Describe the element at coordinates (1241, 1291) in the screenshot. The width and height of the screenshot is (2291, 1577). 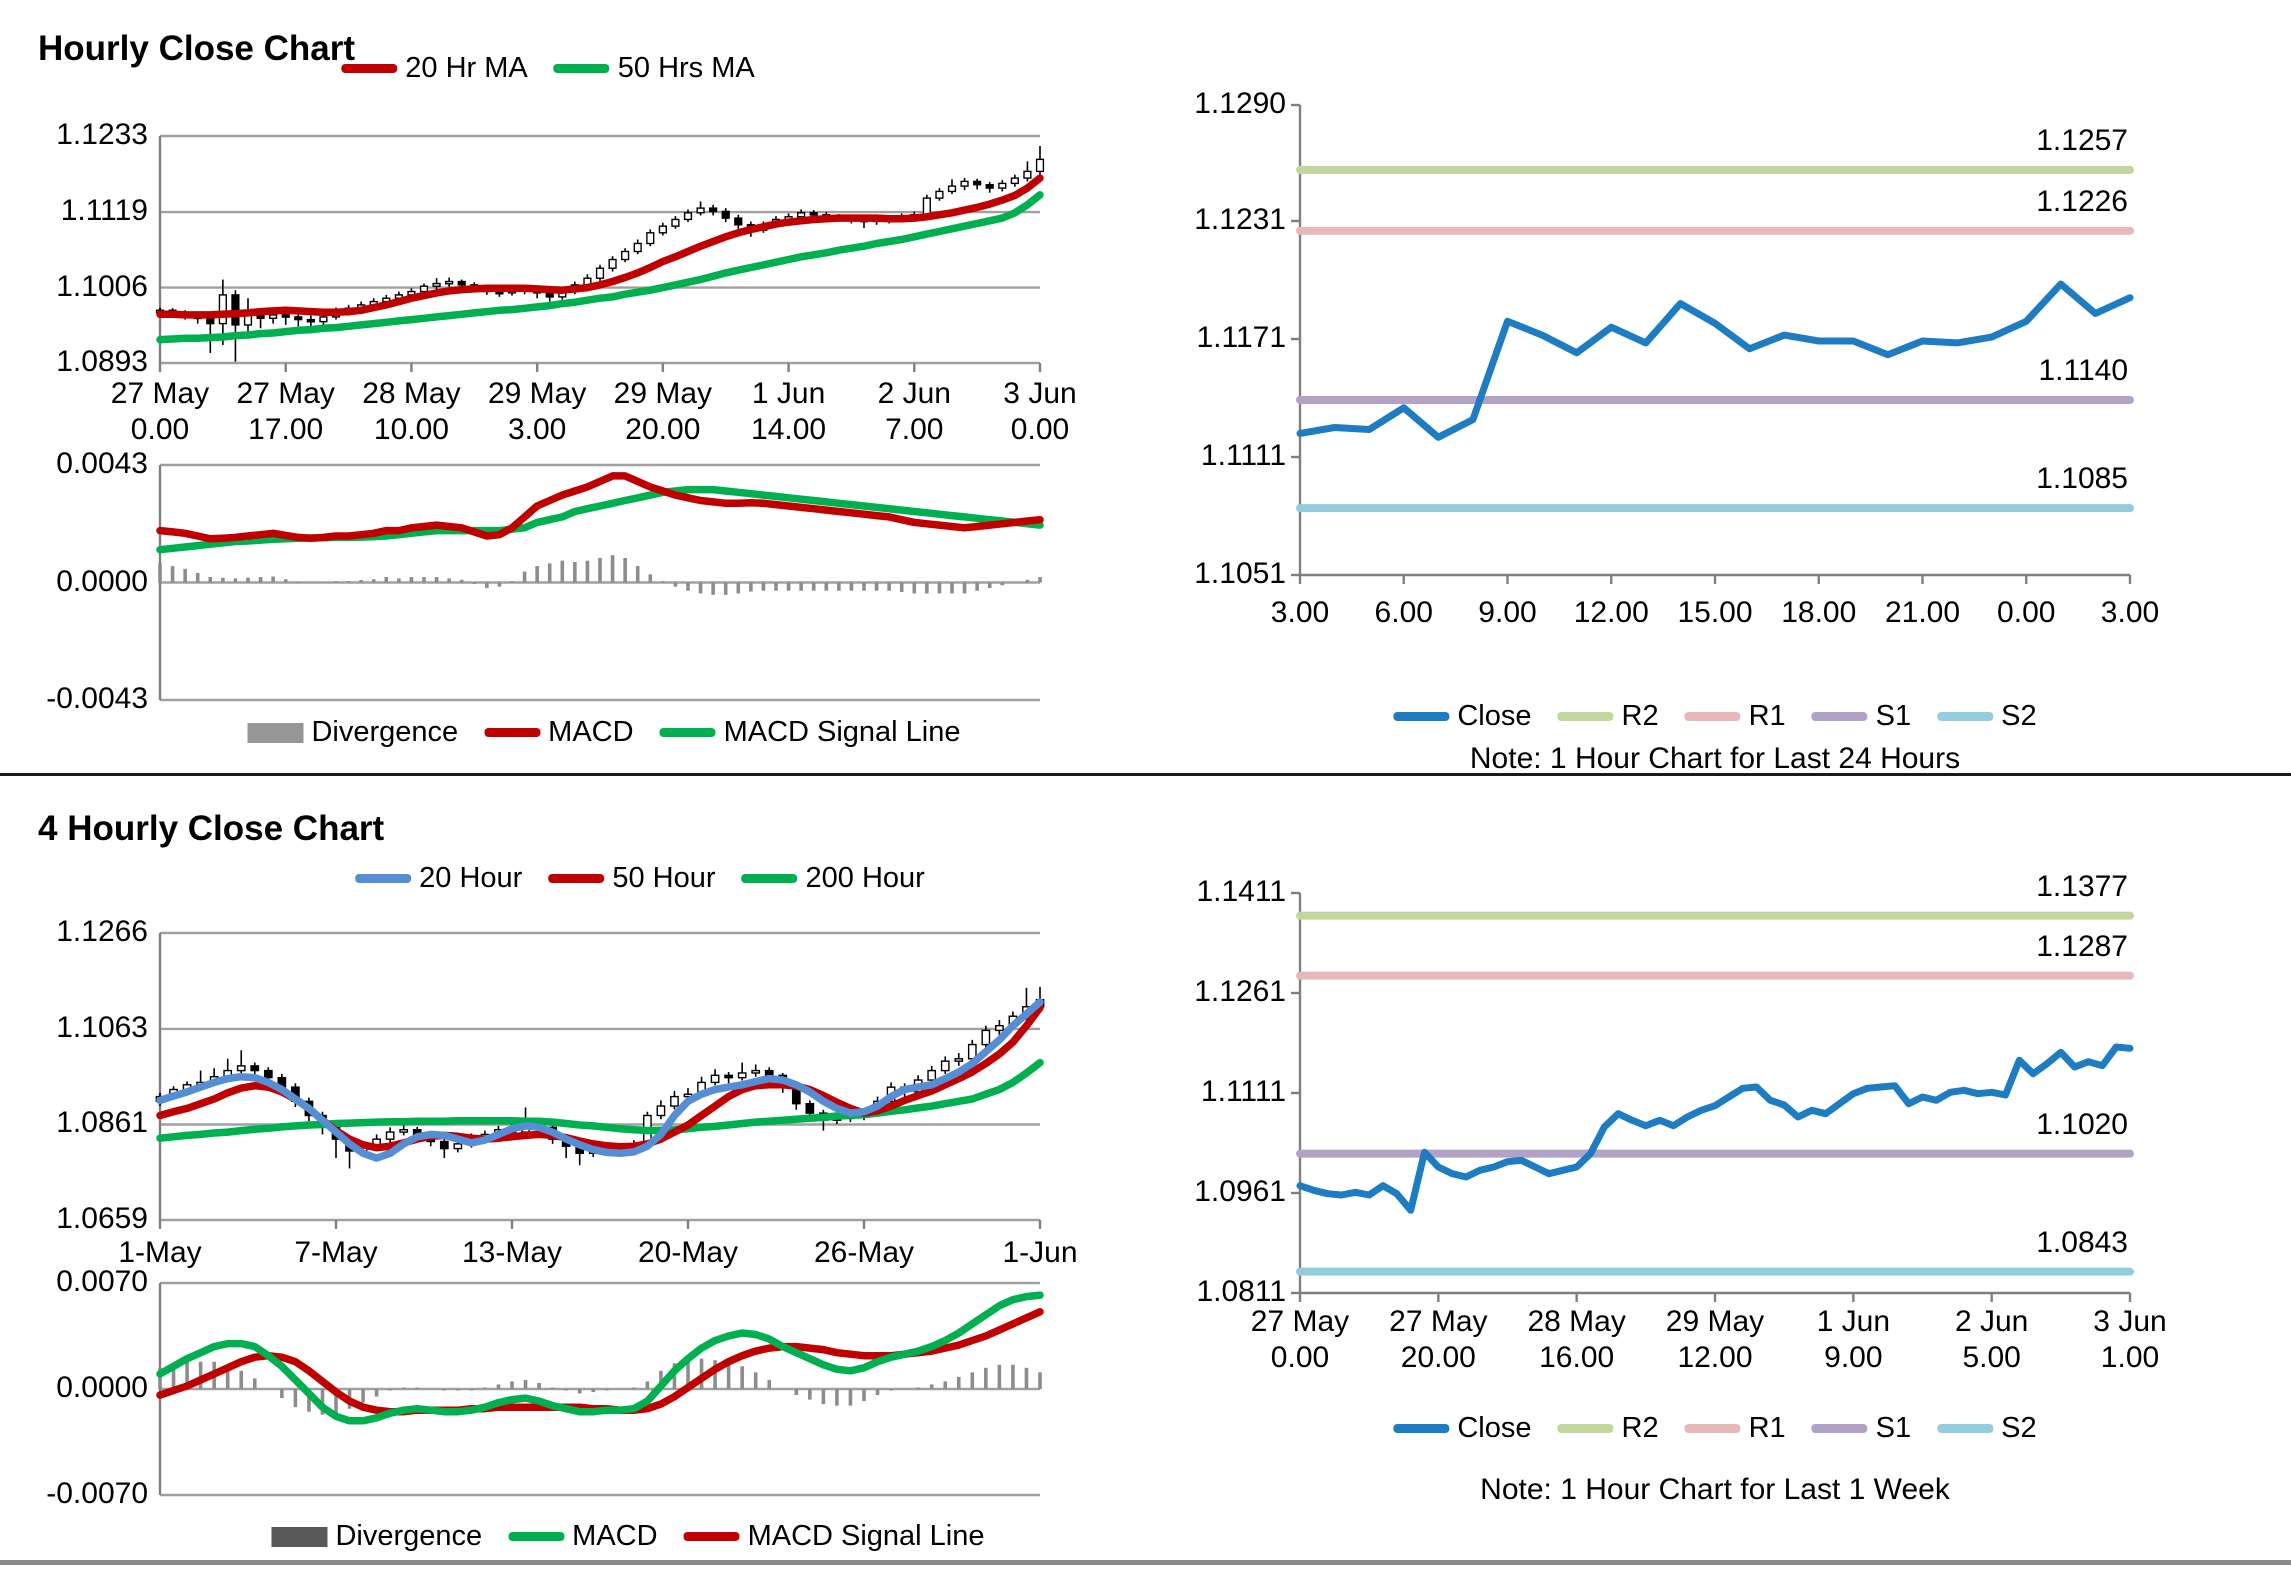
I see `weekly-pivot-ytick-label: 1.0811` at that location.